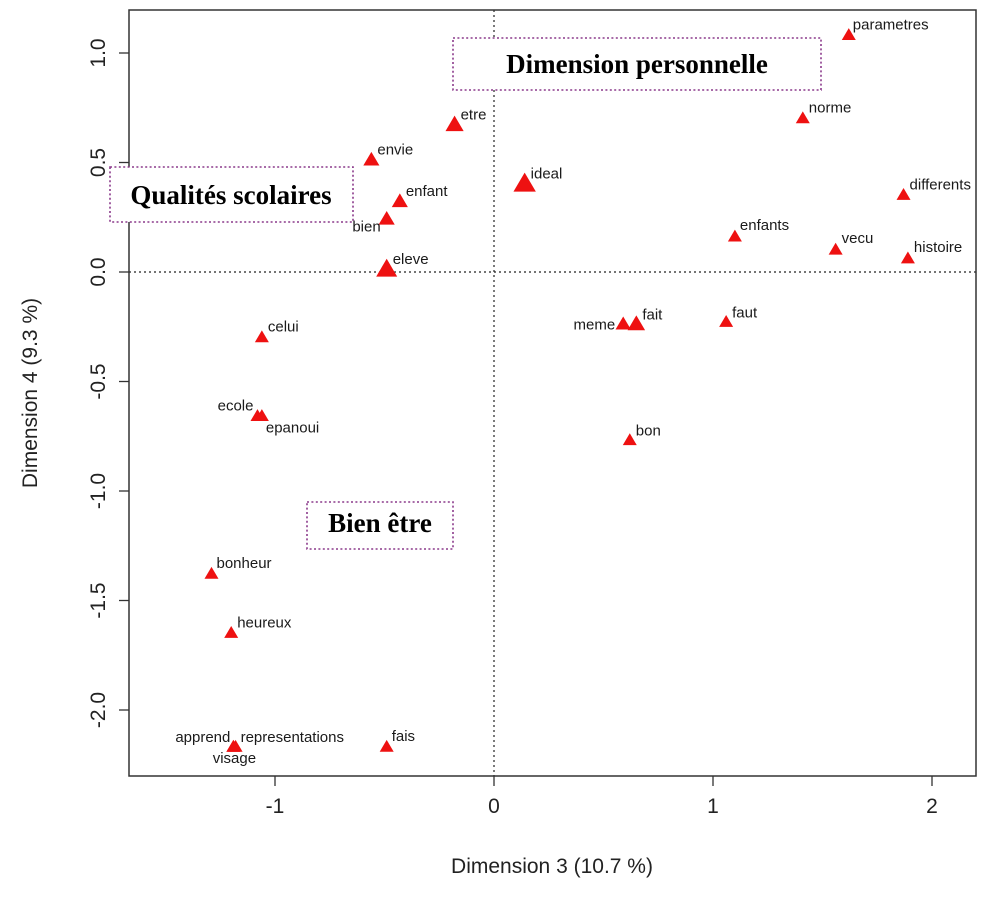 This screenshot has width=998, height=899. What do you see at coordinates (891, 24) in the screenshot?
I see `point-label-parametres: parametres` at bounding box center [891, 24].